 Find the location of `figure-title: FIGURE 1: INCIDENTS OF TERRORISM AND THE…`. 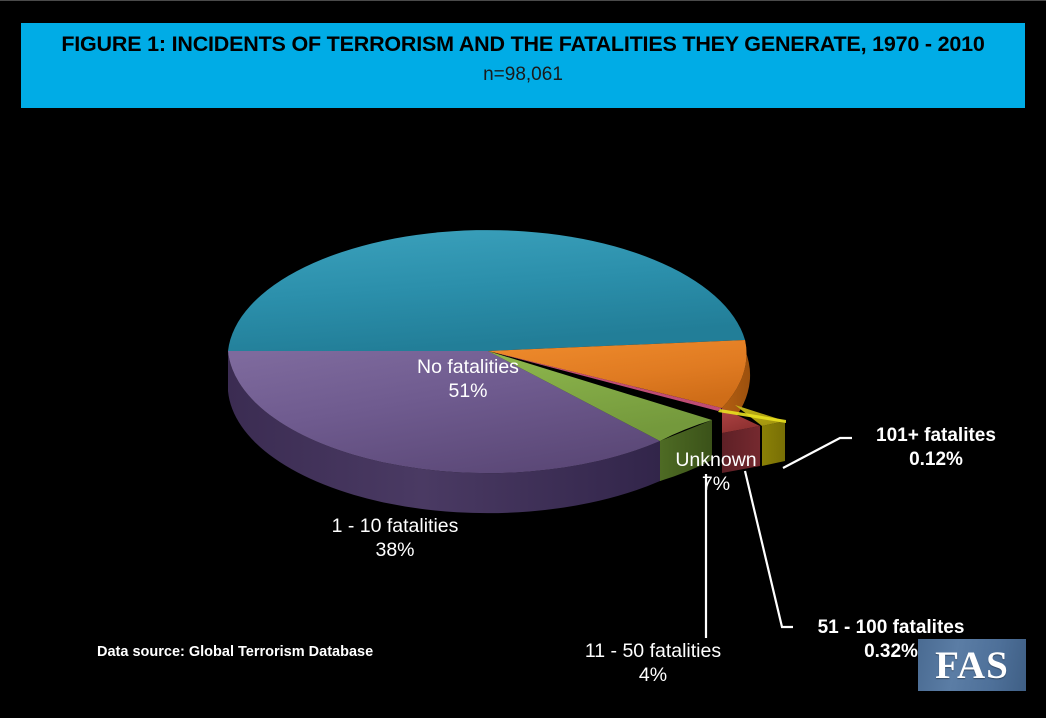

figure-title: FIGURE 1: INCIDENTS OF TERRORISM AND THE… is located at coordinates (523, 44).